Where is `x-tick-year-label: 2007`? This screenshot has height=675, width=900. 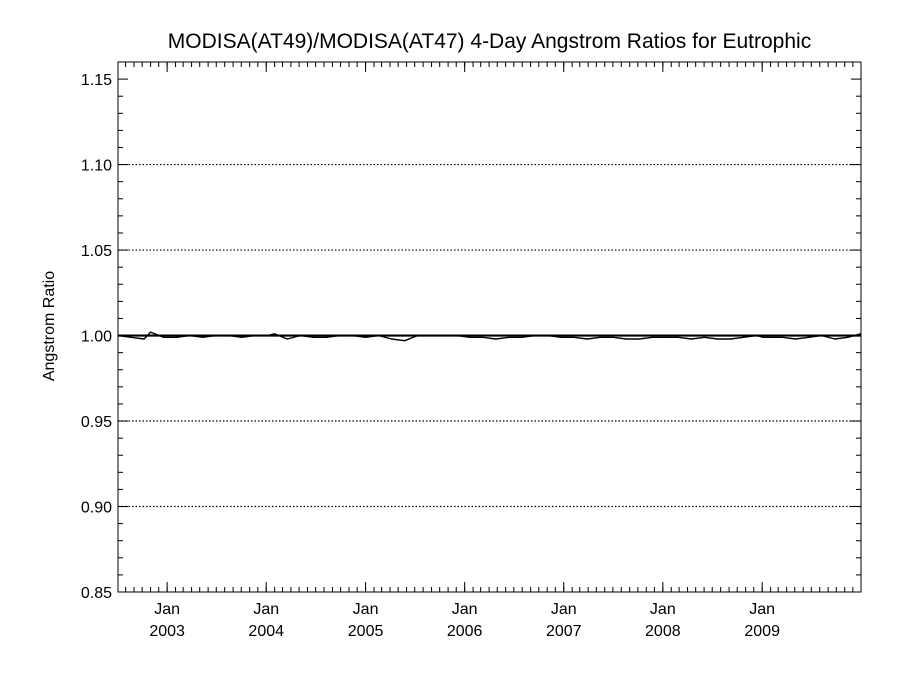 x-tick-year-label: 2007 is located at coordinates (564, 631).